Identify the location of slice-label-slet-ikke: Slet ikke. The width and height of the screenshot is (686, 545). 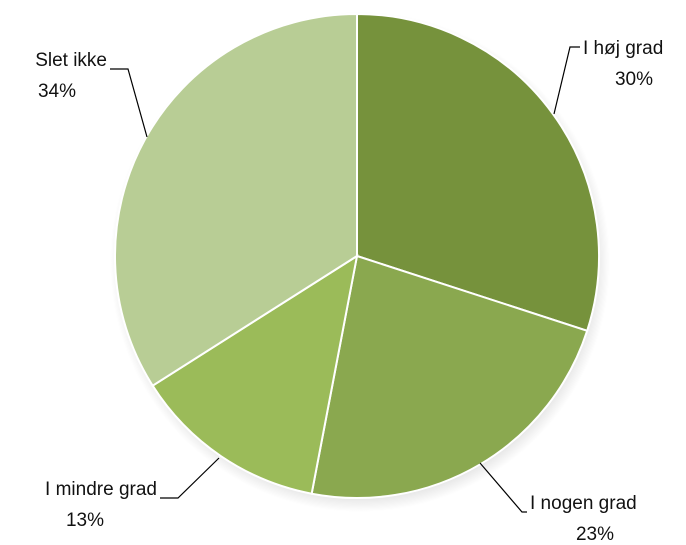
(71, 60).